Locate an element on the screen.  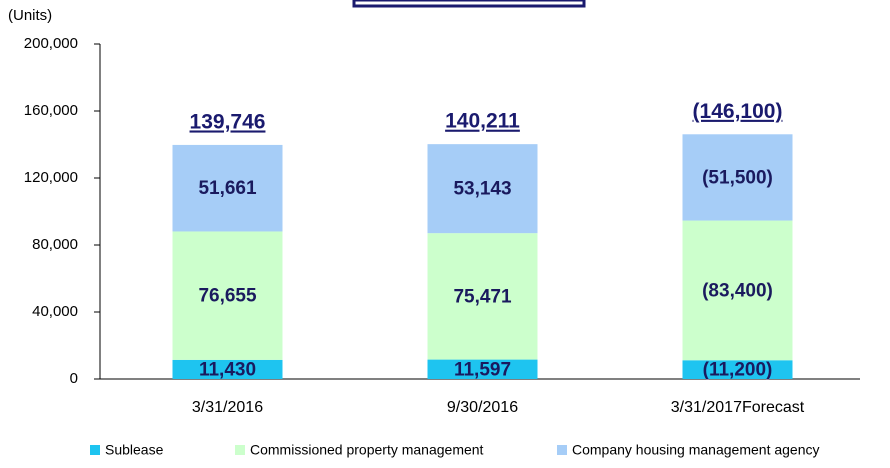
segment-label: 53,143 is located at coordinates (482, 189).